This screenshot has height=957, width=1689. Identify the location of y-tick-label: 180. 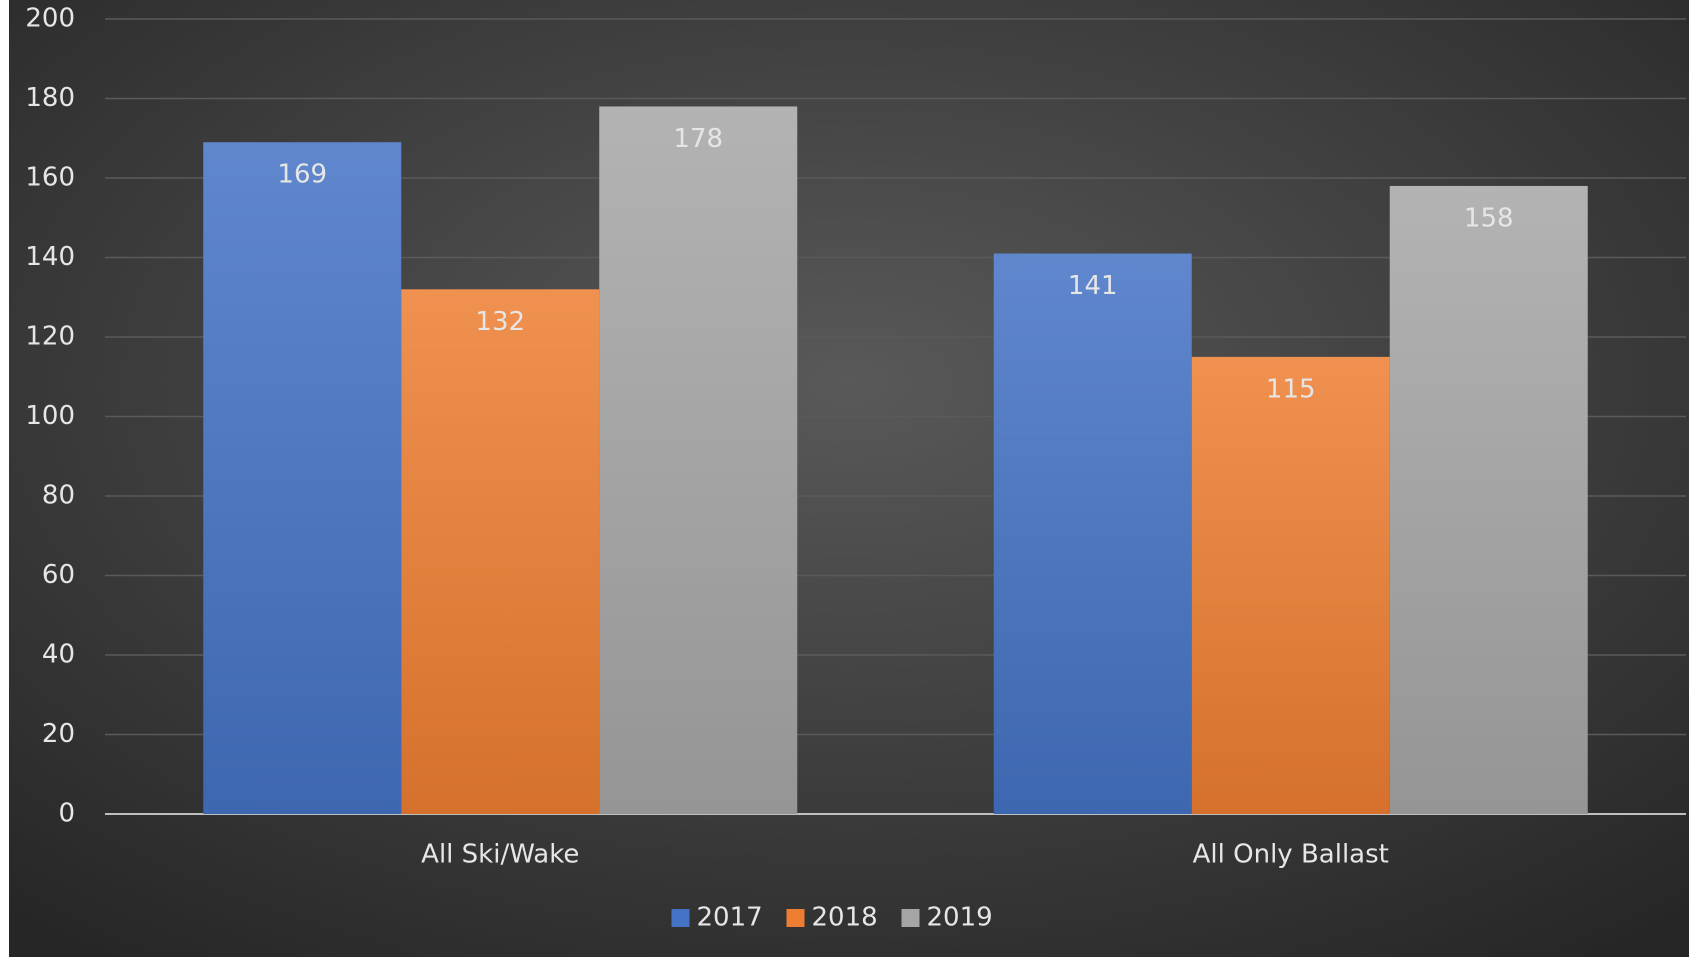
(50, 98).